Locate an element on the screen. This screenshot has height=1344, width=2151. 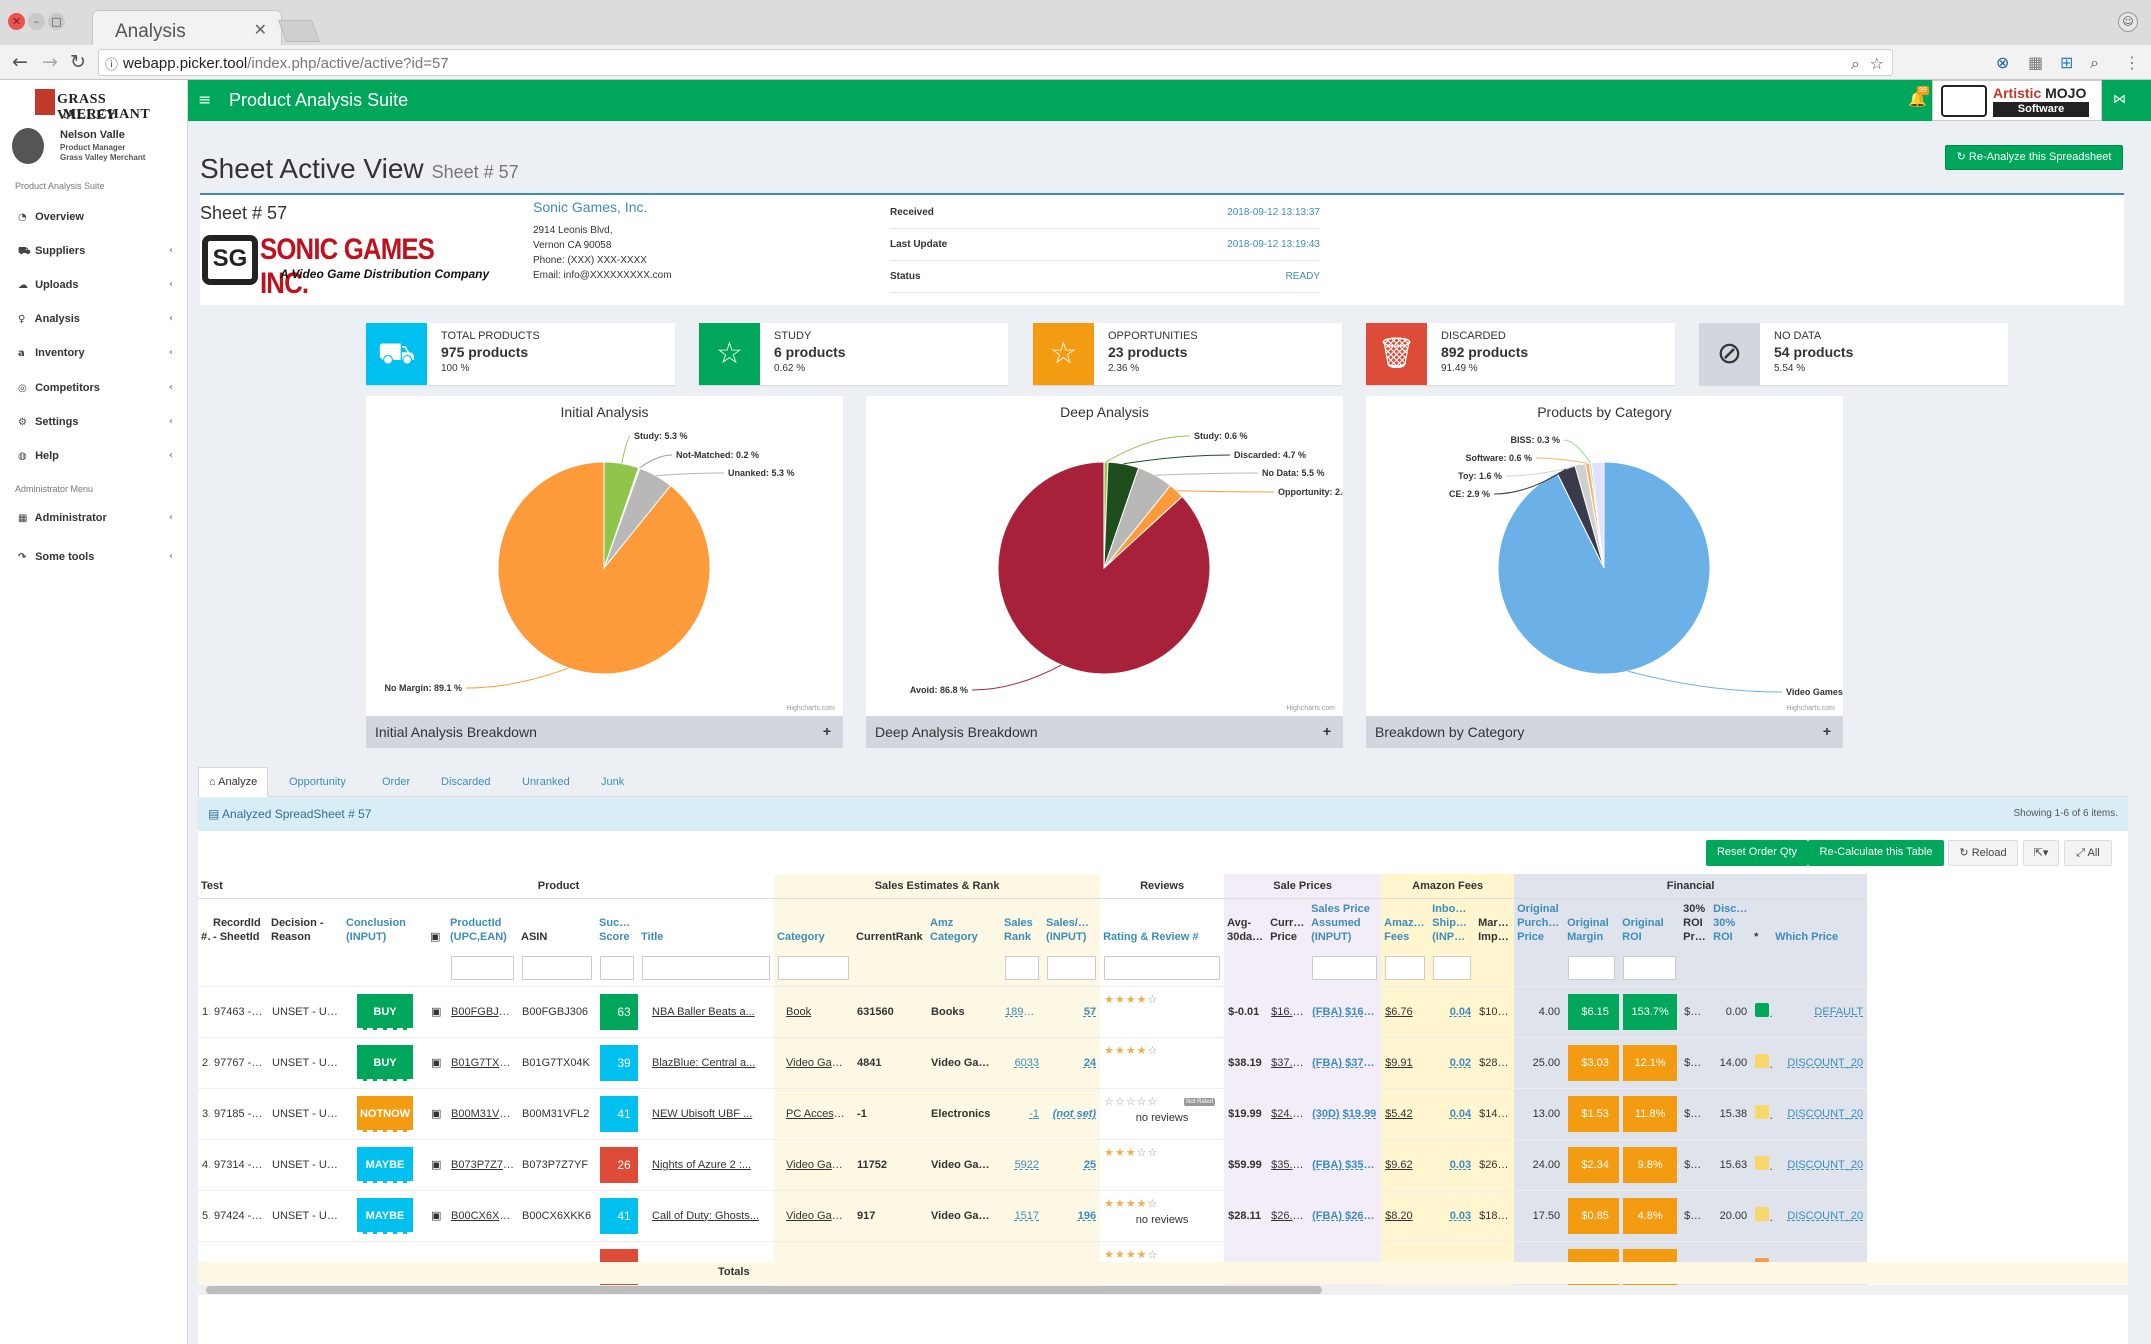
bookmark-star-icon: ☆ is located at coordinates (1876, 63).